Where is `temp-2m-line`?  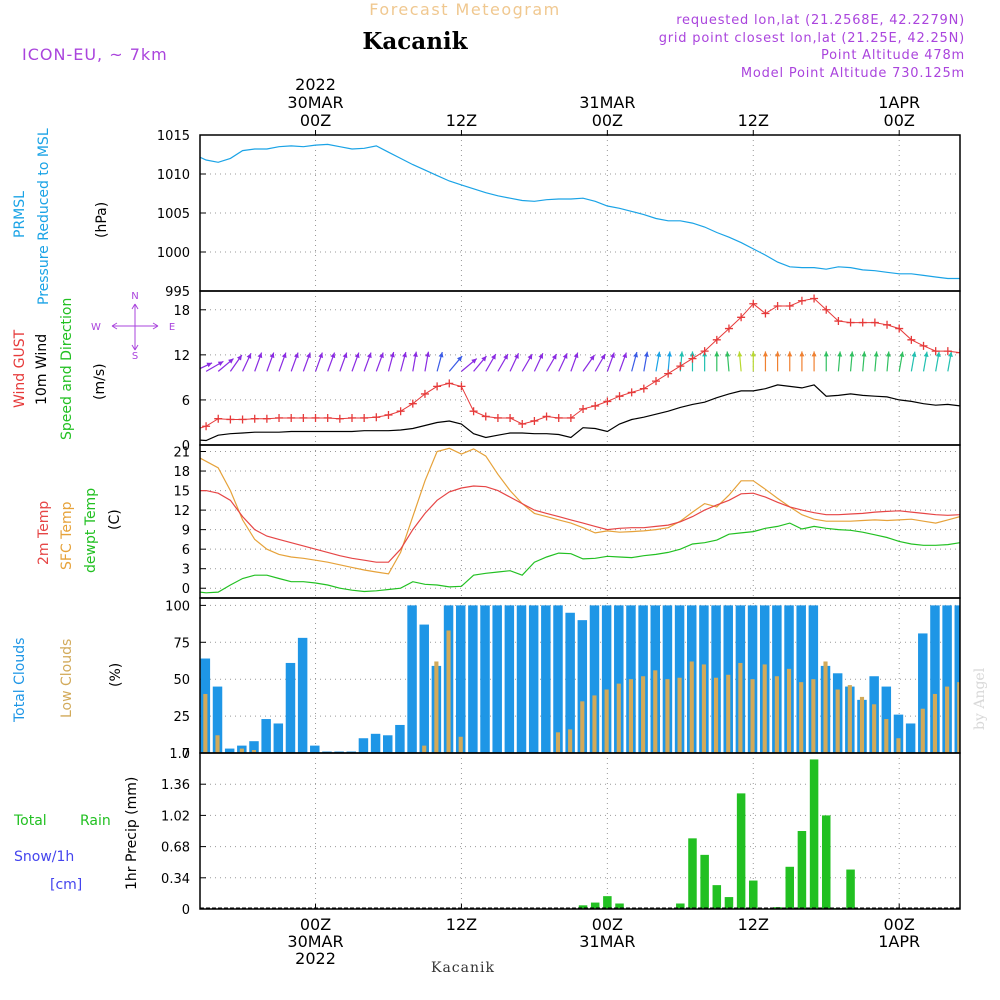 temp-2m-line is located at coordinates (580, 524).